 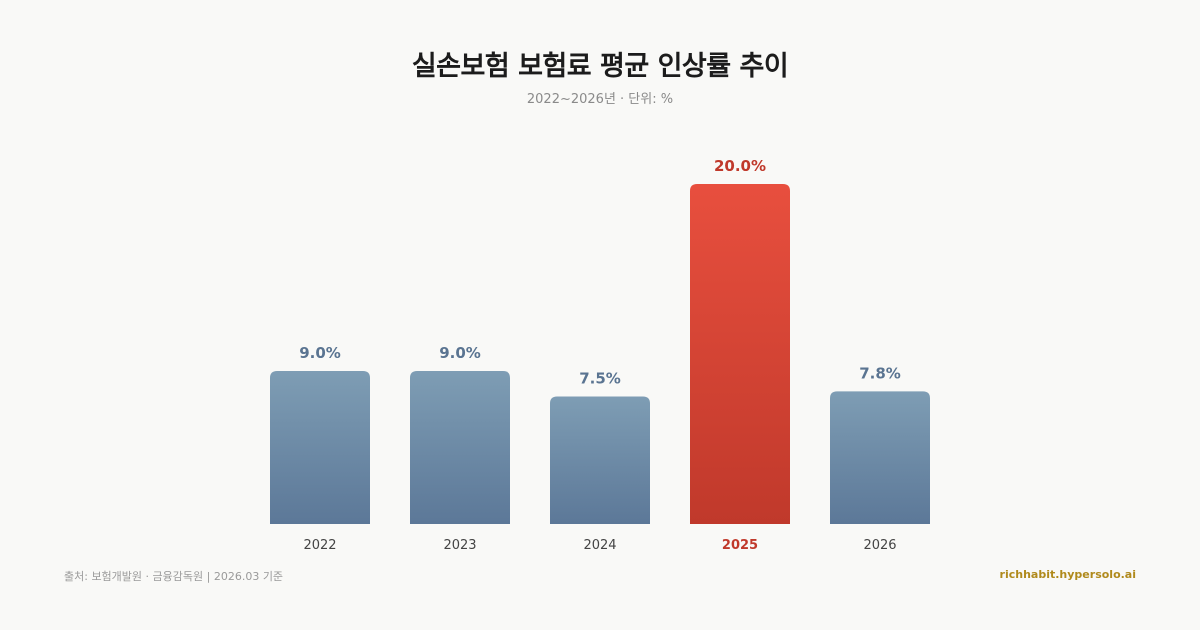 I want to click on x-tick-2025: 2025, so click(x=740, y=545).